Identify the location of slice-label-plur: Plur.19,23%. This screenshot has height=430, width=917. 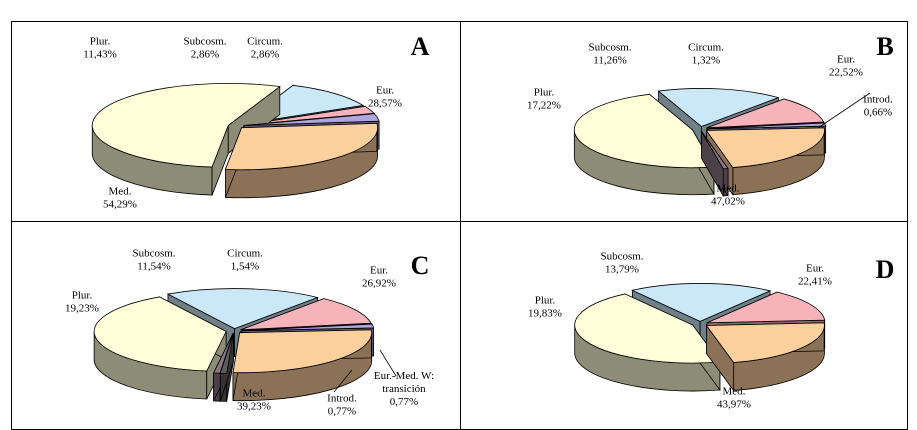
(82, 302).